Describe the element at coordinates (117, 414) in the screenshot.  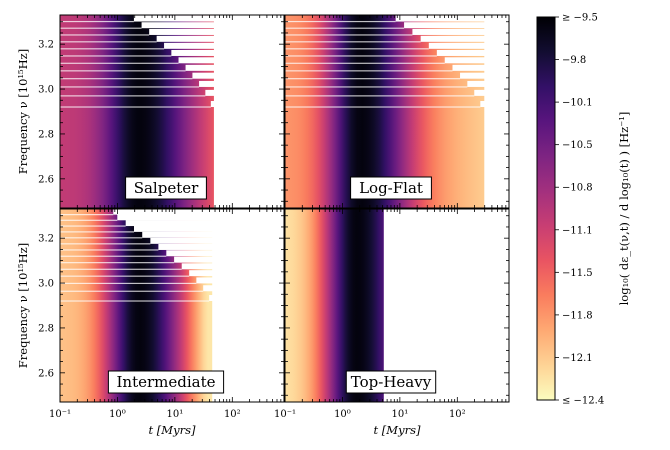
I see `x-tick-label: 10⁰` at that location.